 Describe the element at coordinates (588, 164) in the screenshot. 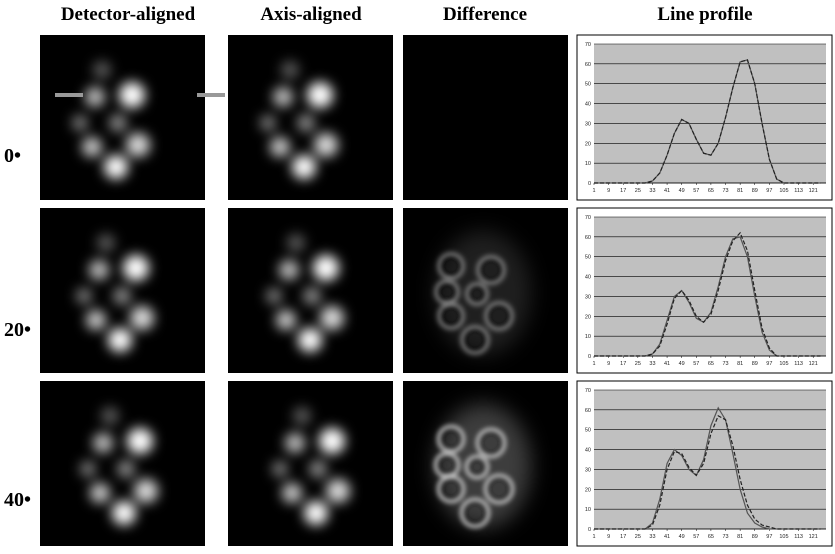

I see `y-tick-label: 10` at that location.